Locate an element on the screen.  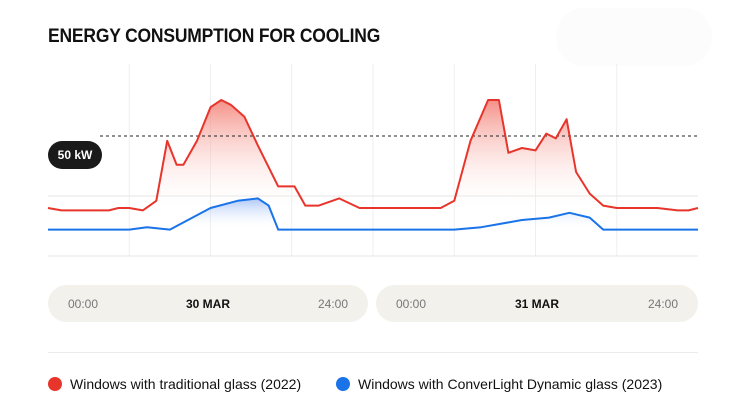
day-pill-31-mar: 00:00 31 MAR 24:00 is located at coordinates (537, 303).